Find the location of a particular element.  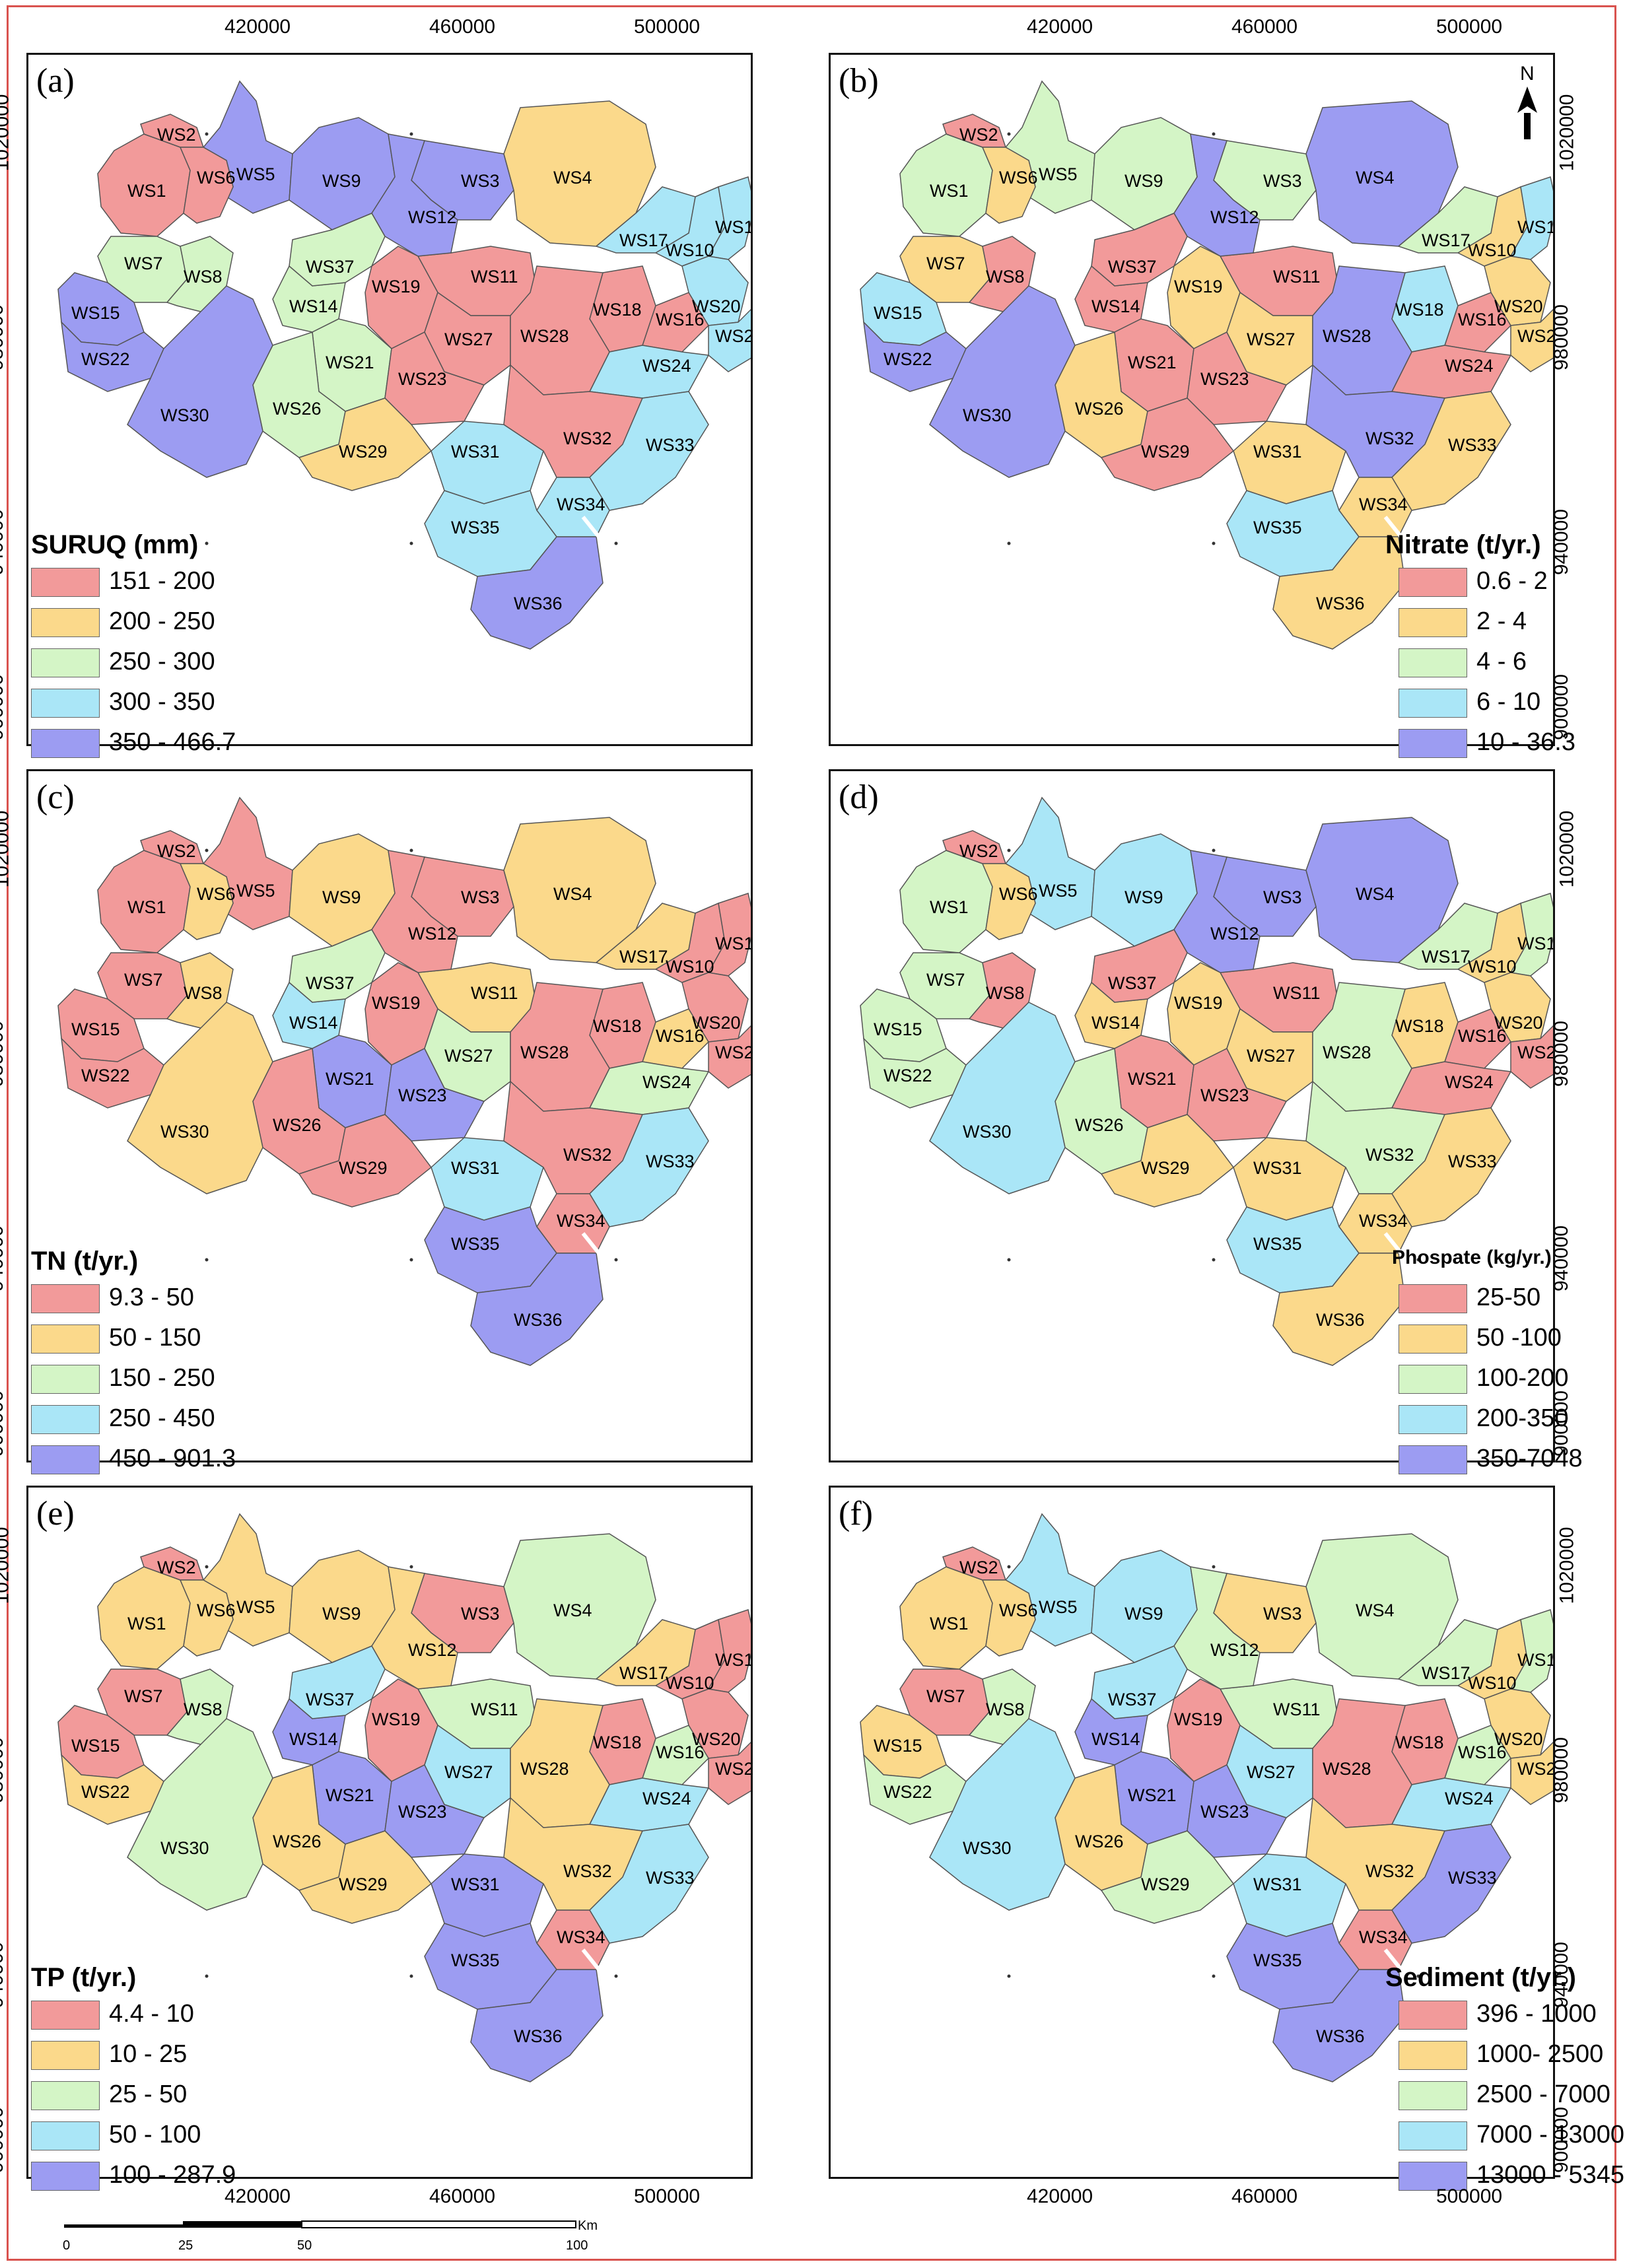

legend-item: 10 - 36.3 is located at coordinates (1487, 743).